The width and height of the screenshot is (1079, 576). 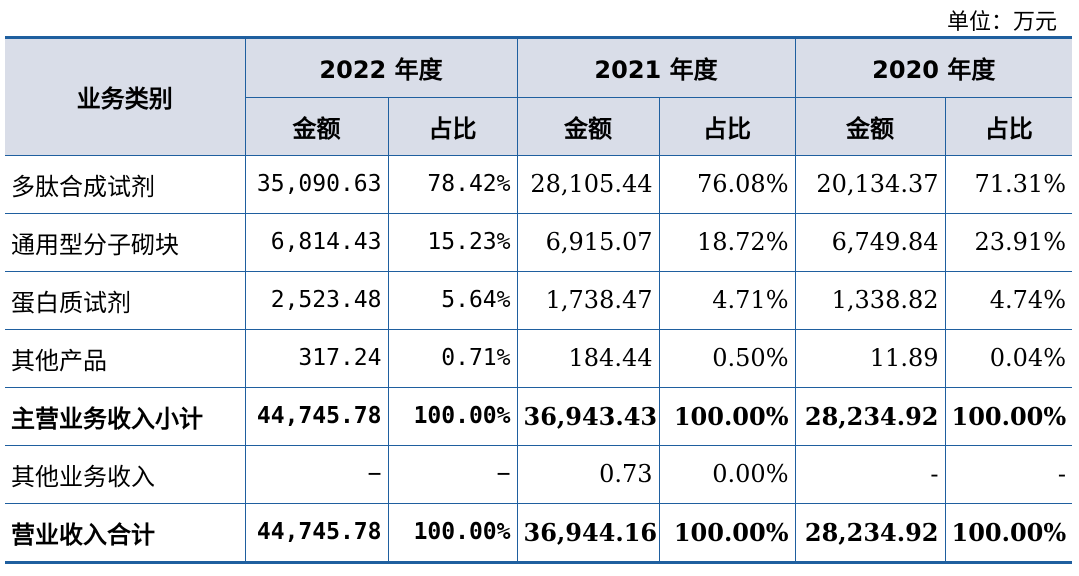 What do you see at coordinates (317, 126) in the screenshot?
I see `header-amount-2022: 金额` at bounding box center [317, 126].